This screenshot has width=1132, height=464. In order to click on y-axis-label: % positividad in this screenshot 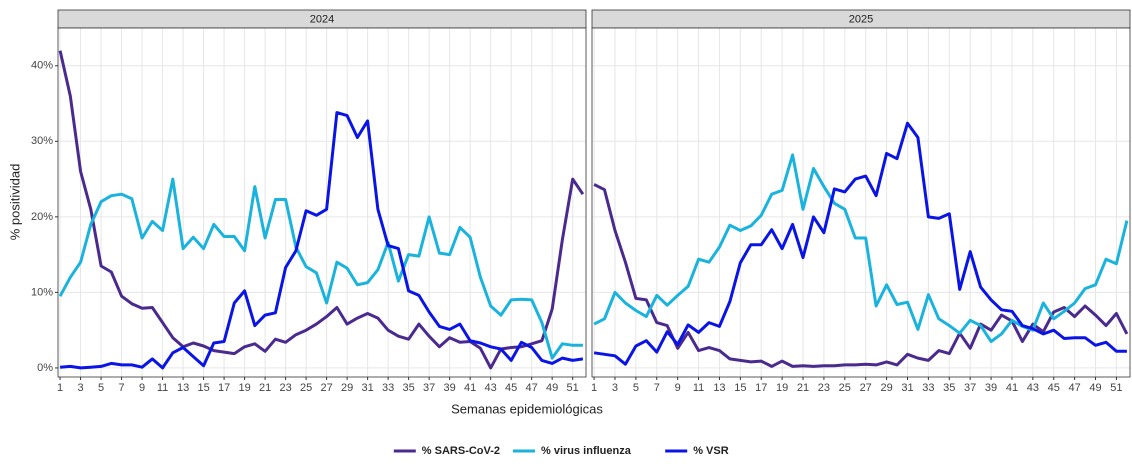, I will do `click(14, 202)`.